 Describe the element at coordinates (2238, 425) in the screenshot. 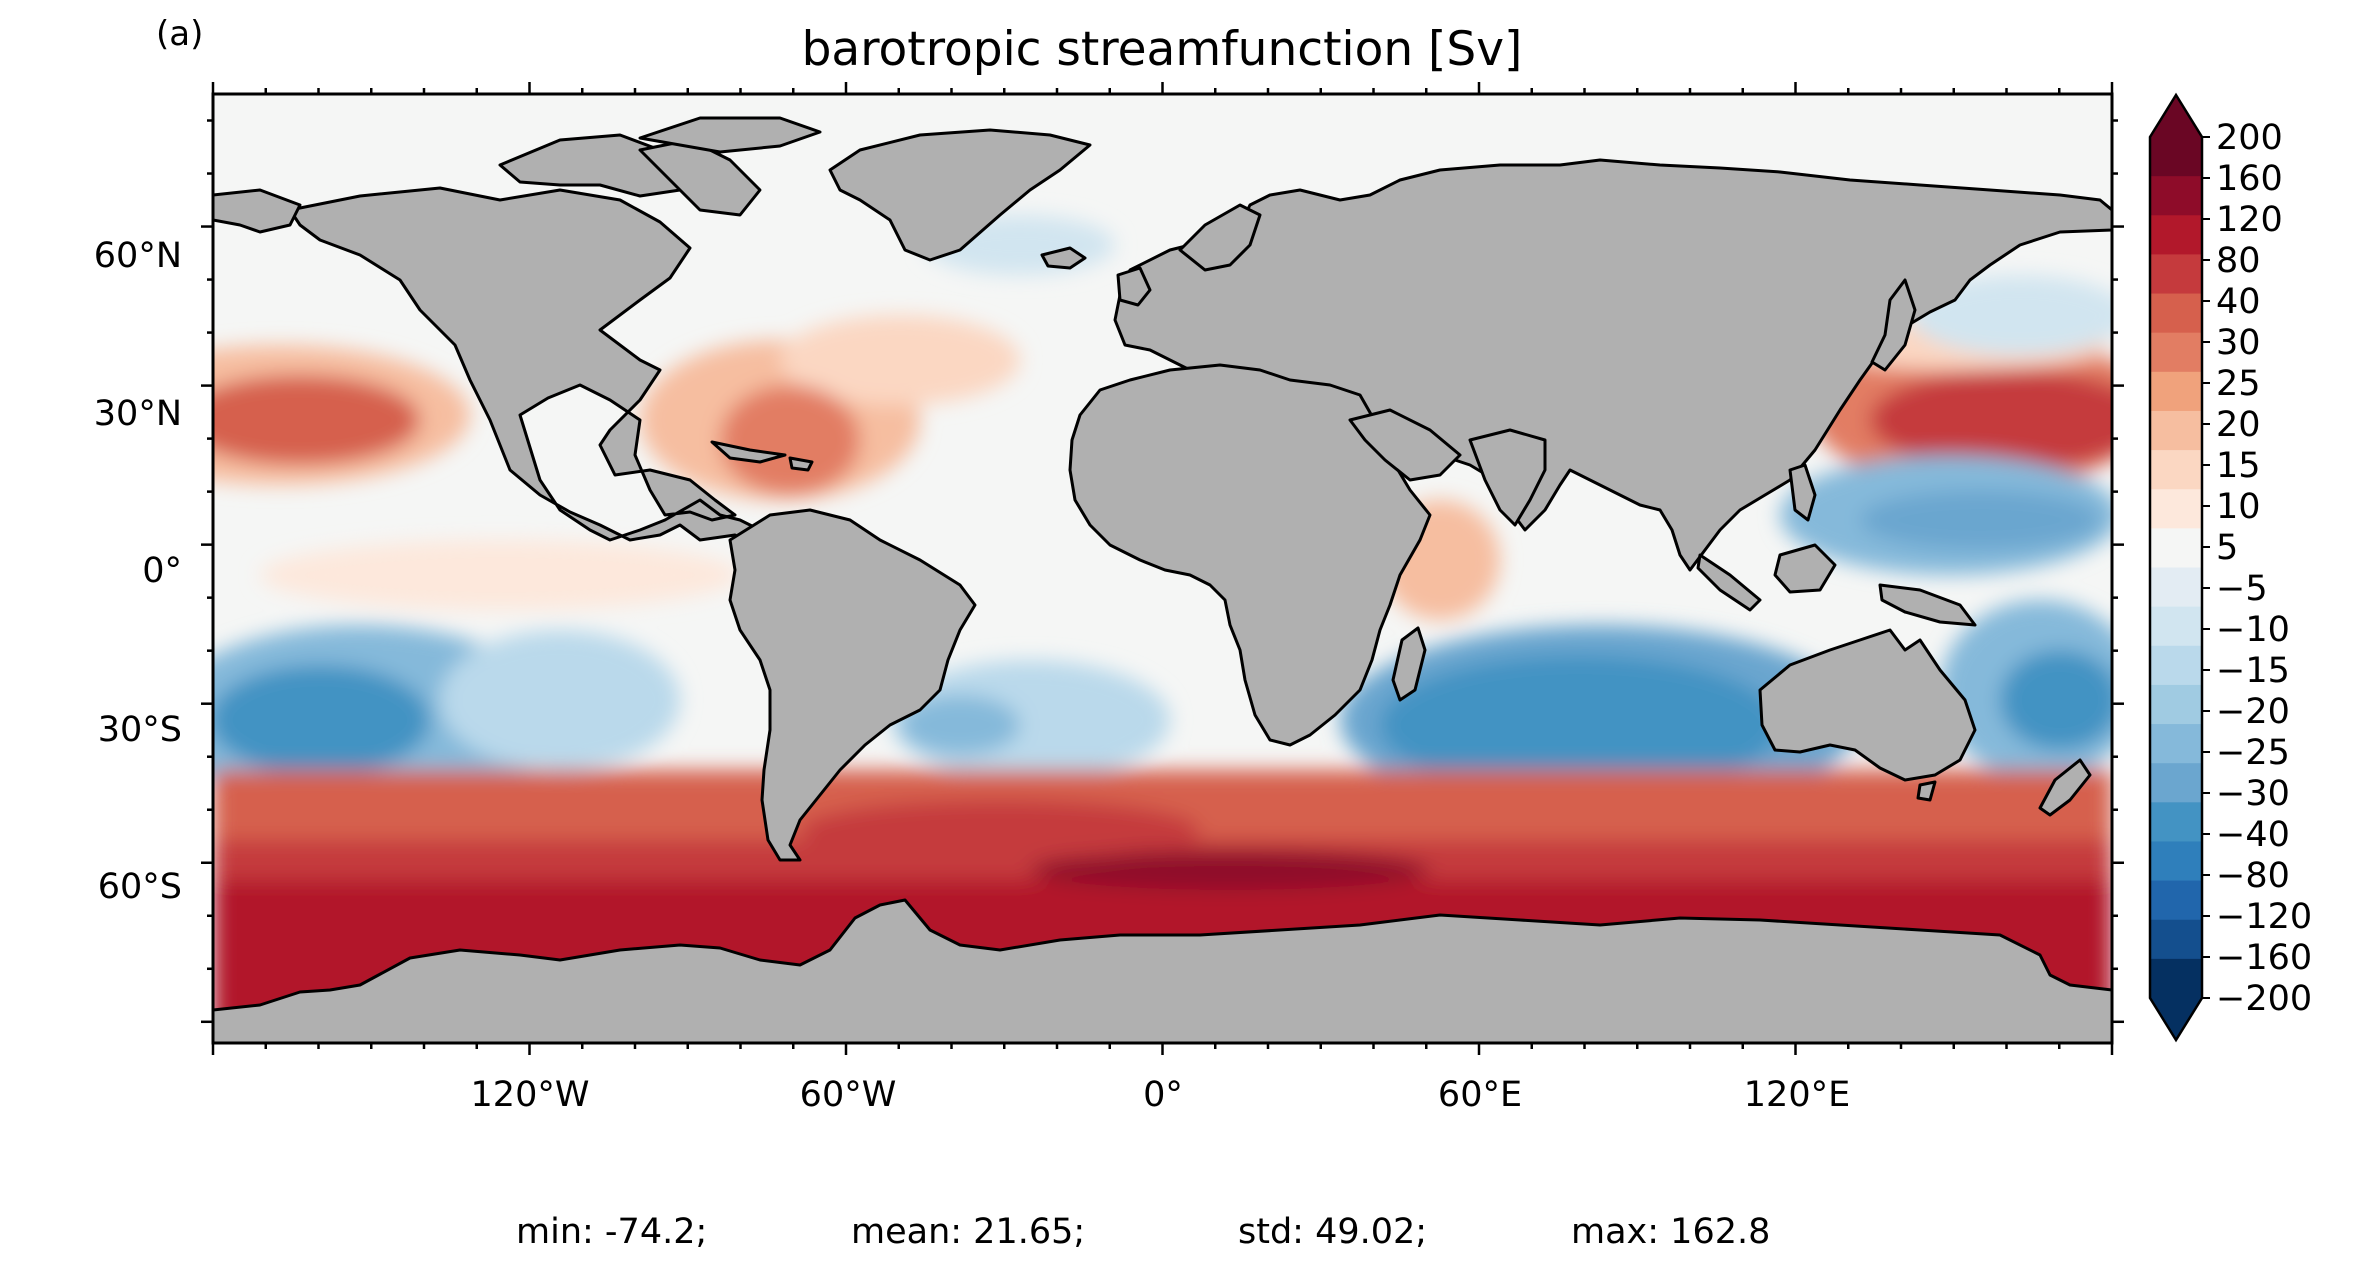

I see `colorbar-tick-label: 20` at that location.